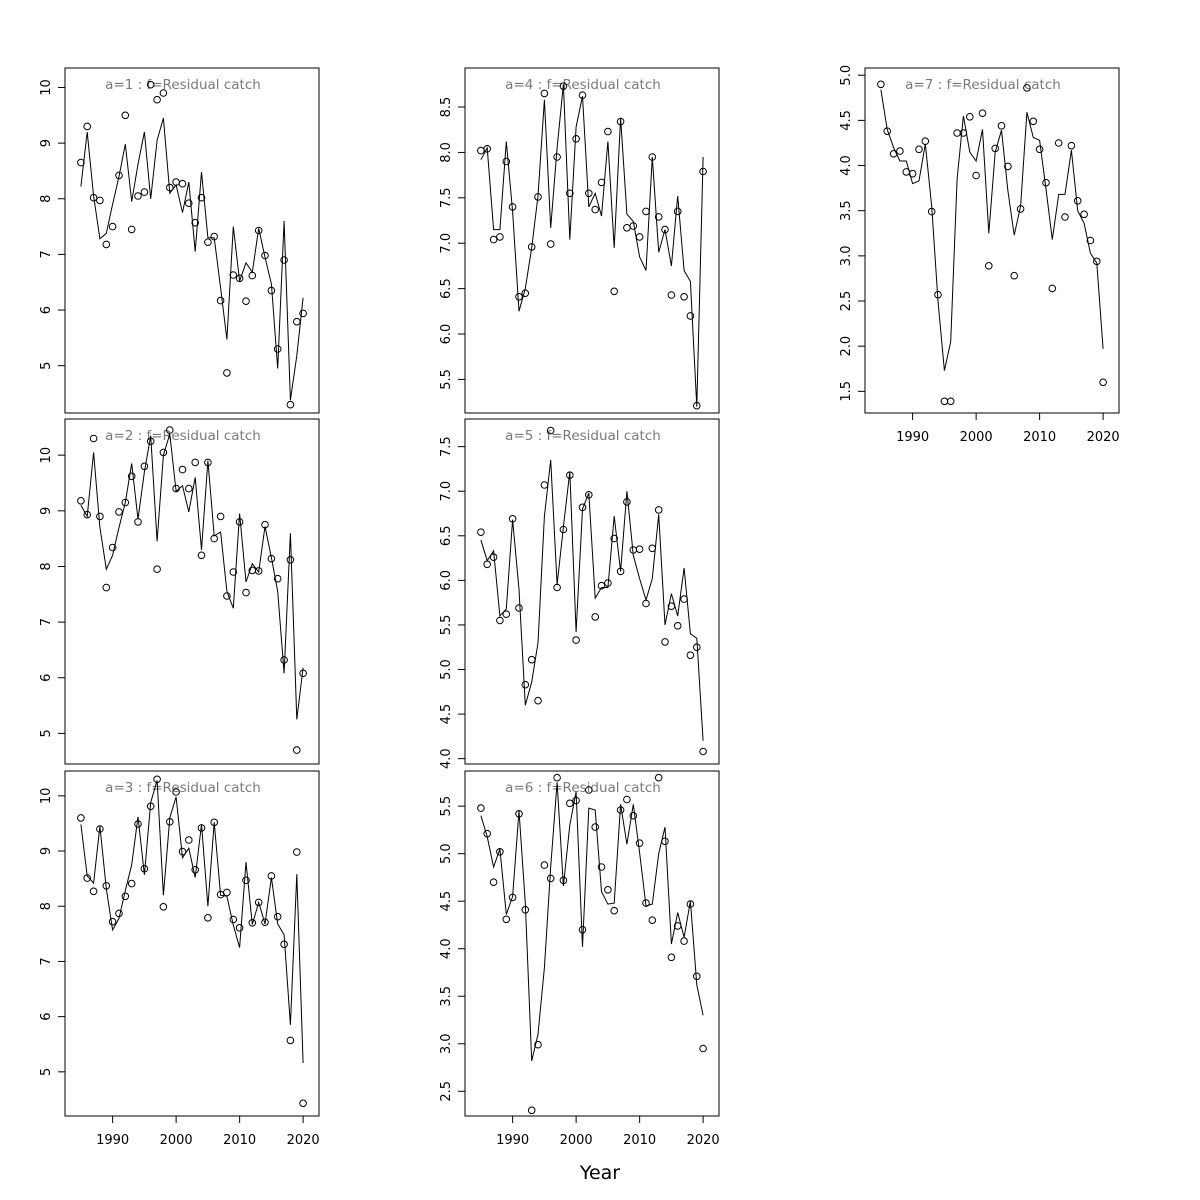 The image size is (1200, 1200). I want to click on y-tick-label: 5.5, so click(446, 625).